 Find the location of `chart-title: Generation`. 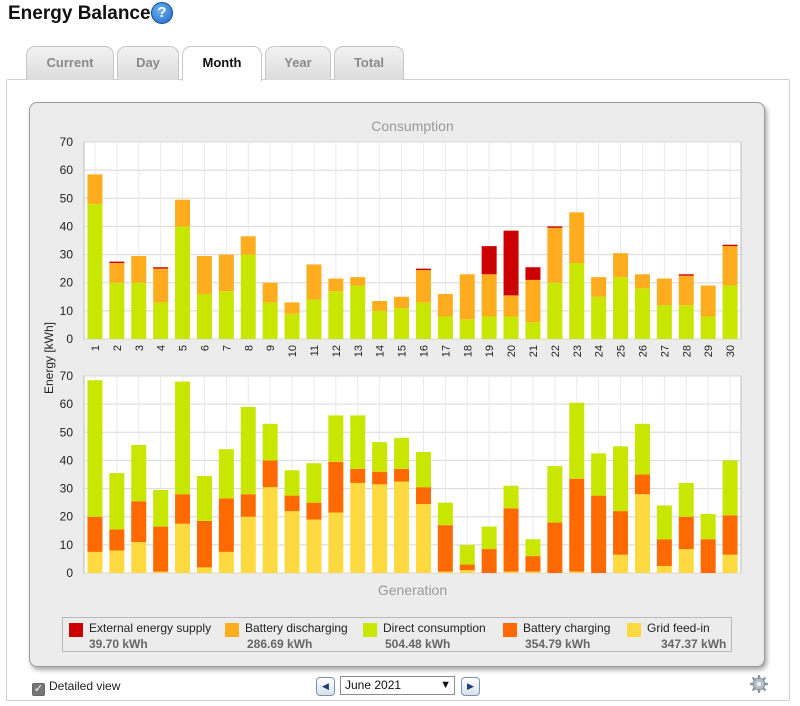

chart-title: Generation is located at coordinates (412, 590).